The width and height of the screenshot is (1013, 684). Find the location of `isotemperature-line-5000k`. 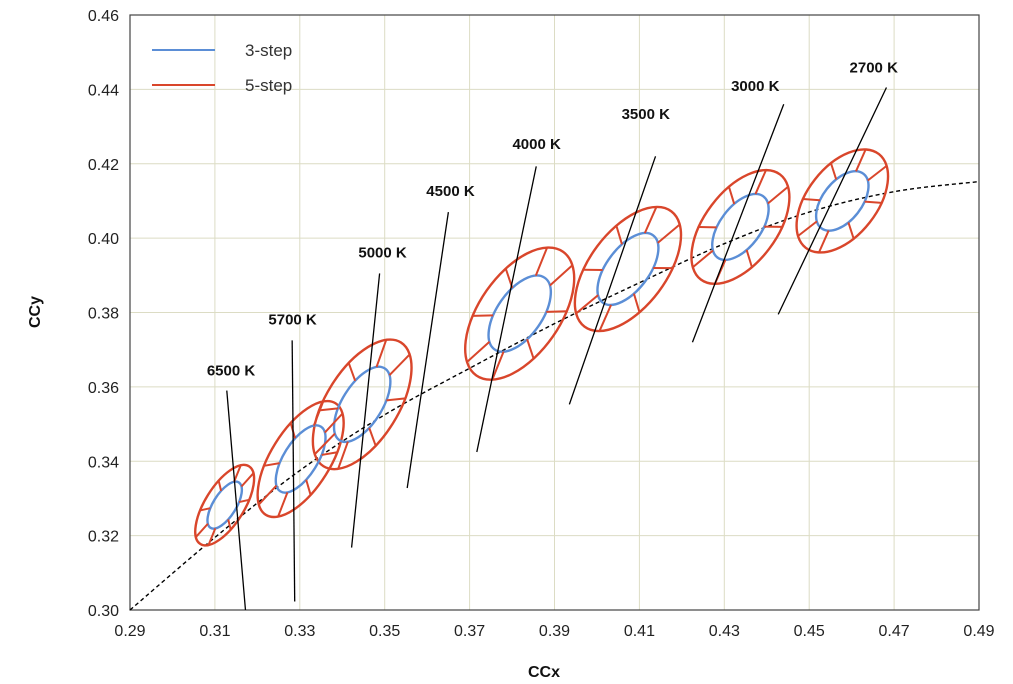

isotemperature-line-5000k is located at coordinates (365, 410).